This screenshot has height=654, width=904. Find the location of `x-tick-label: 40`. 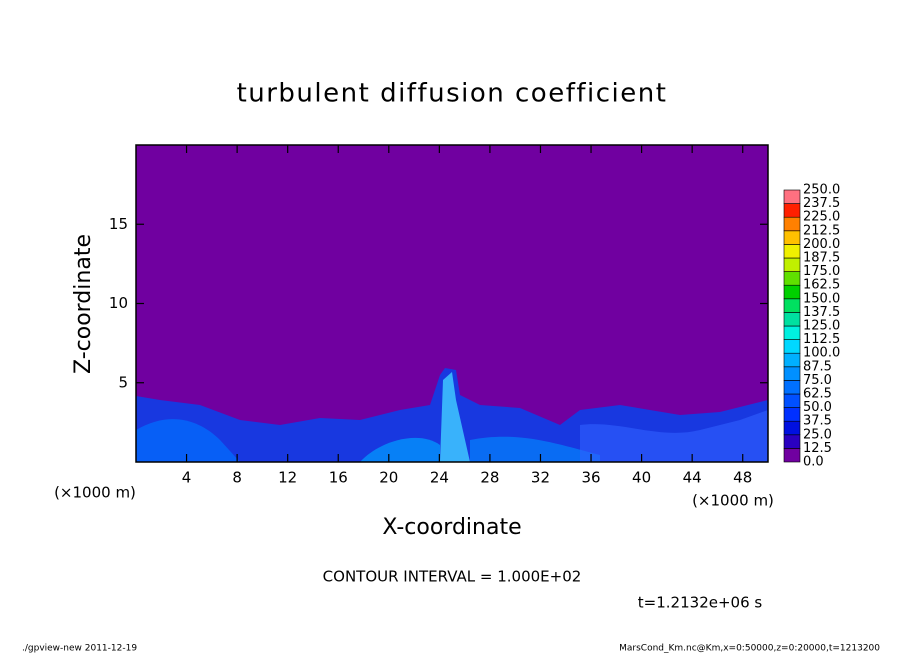

x-tick-label: 40 is located at coordinates (641, 478).